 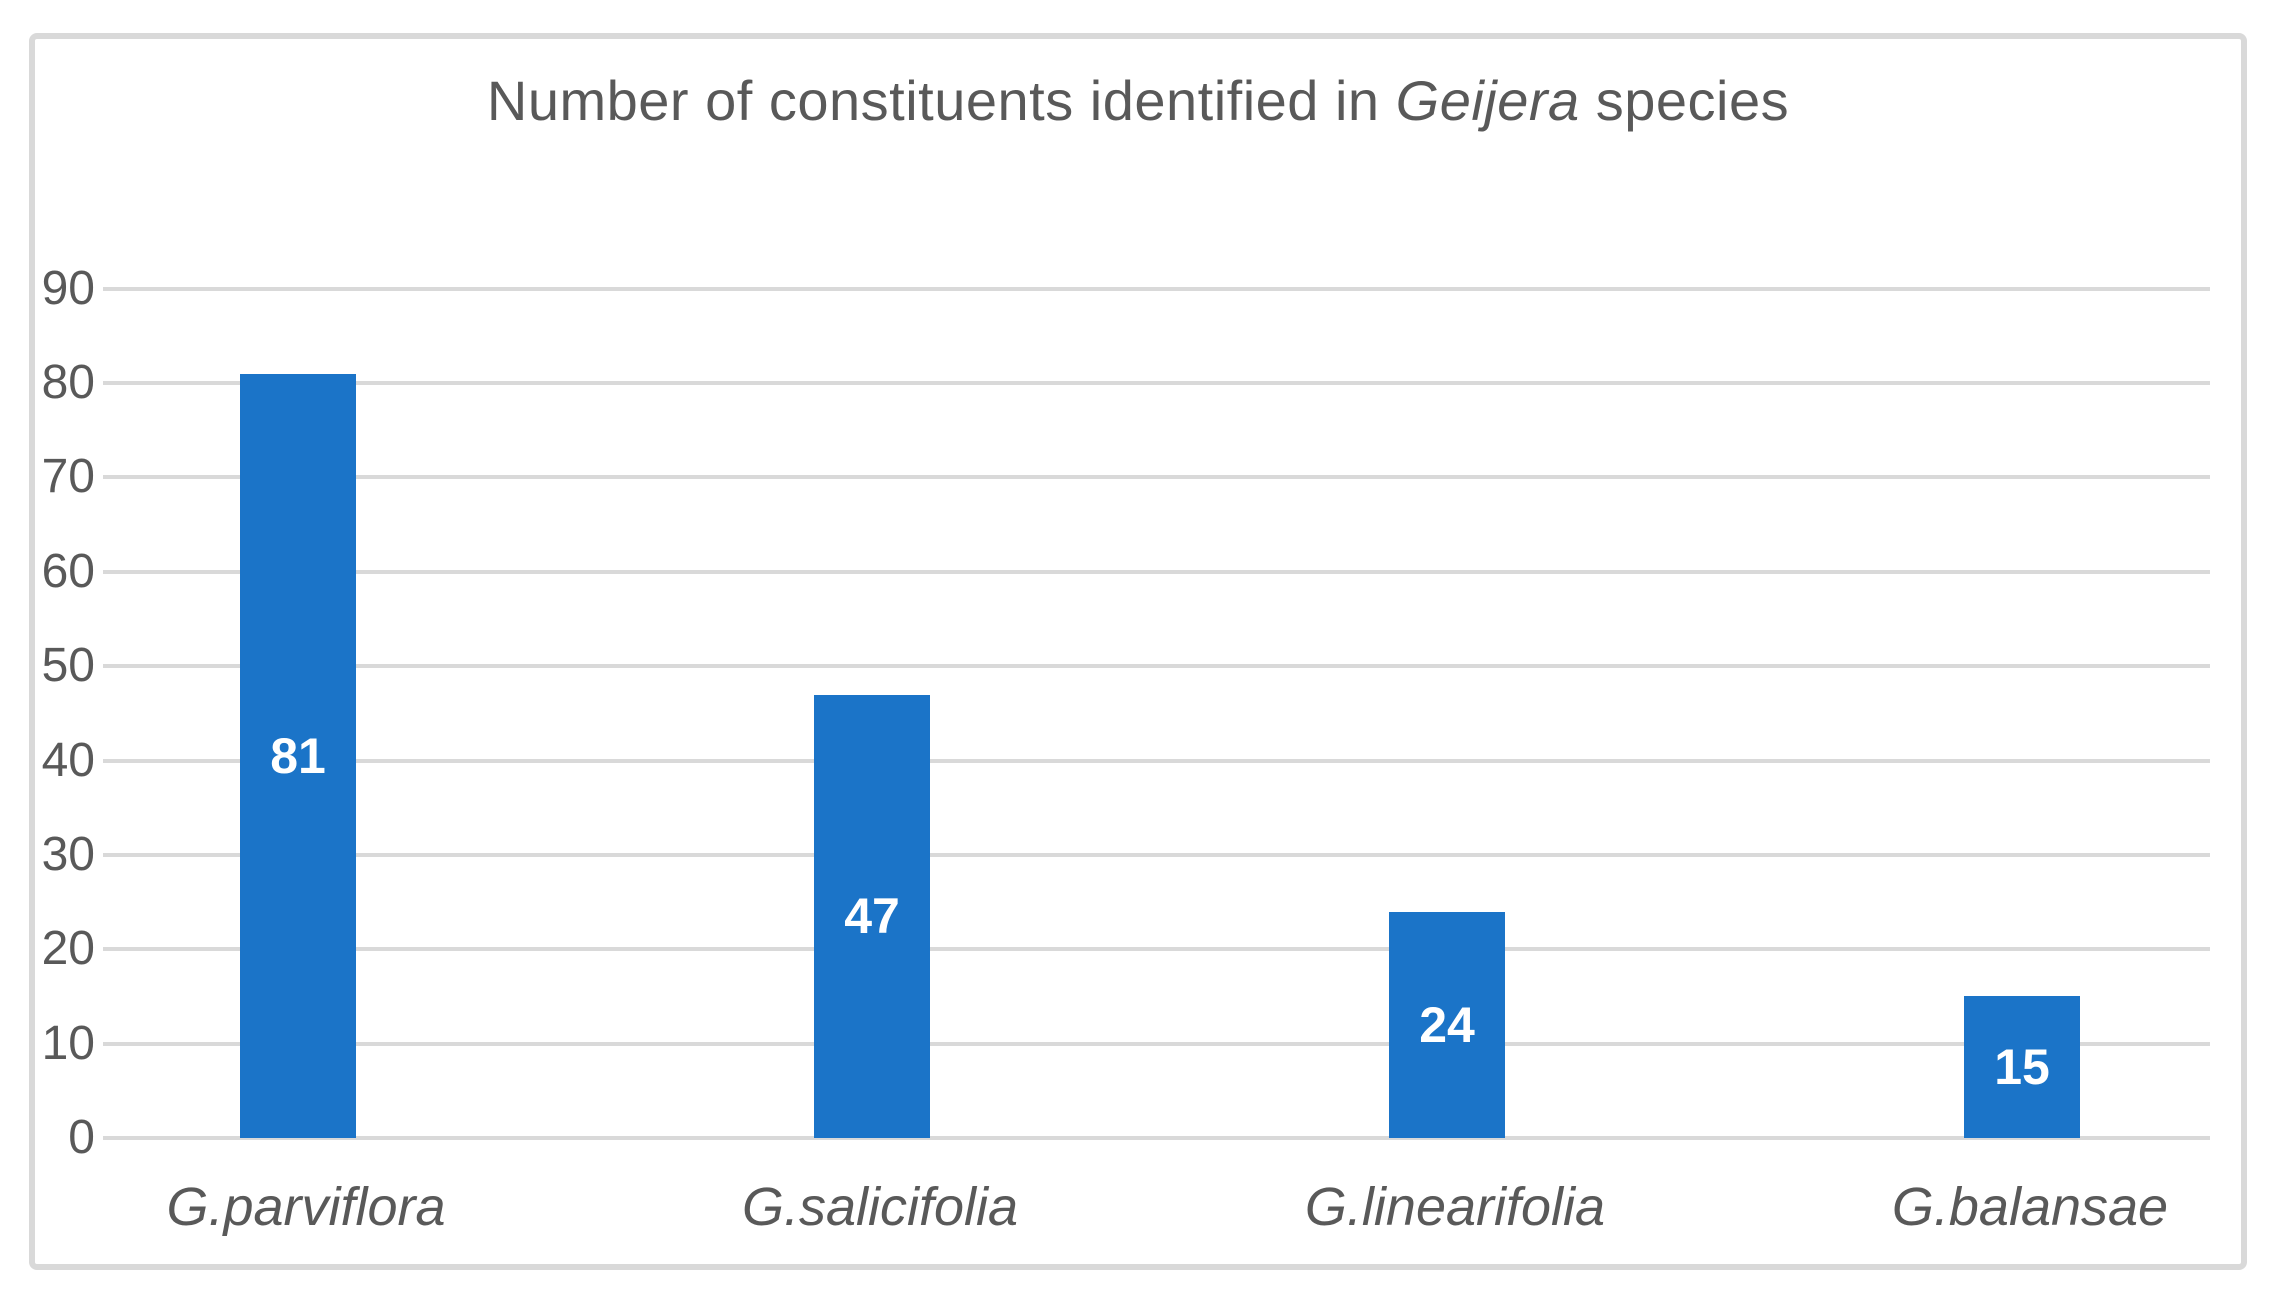 I want to click on bar-value-label-G-balansae: 15, so click(x=2022, y=1067).